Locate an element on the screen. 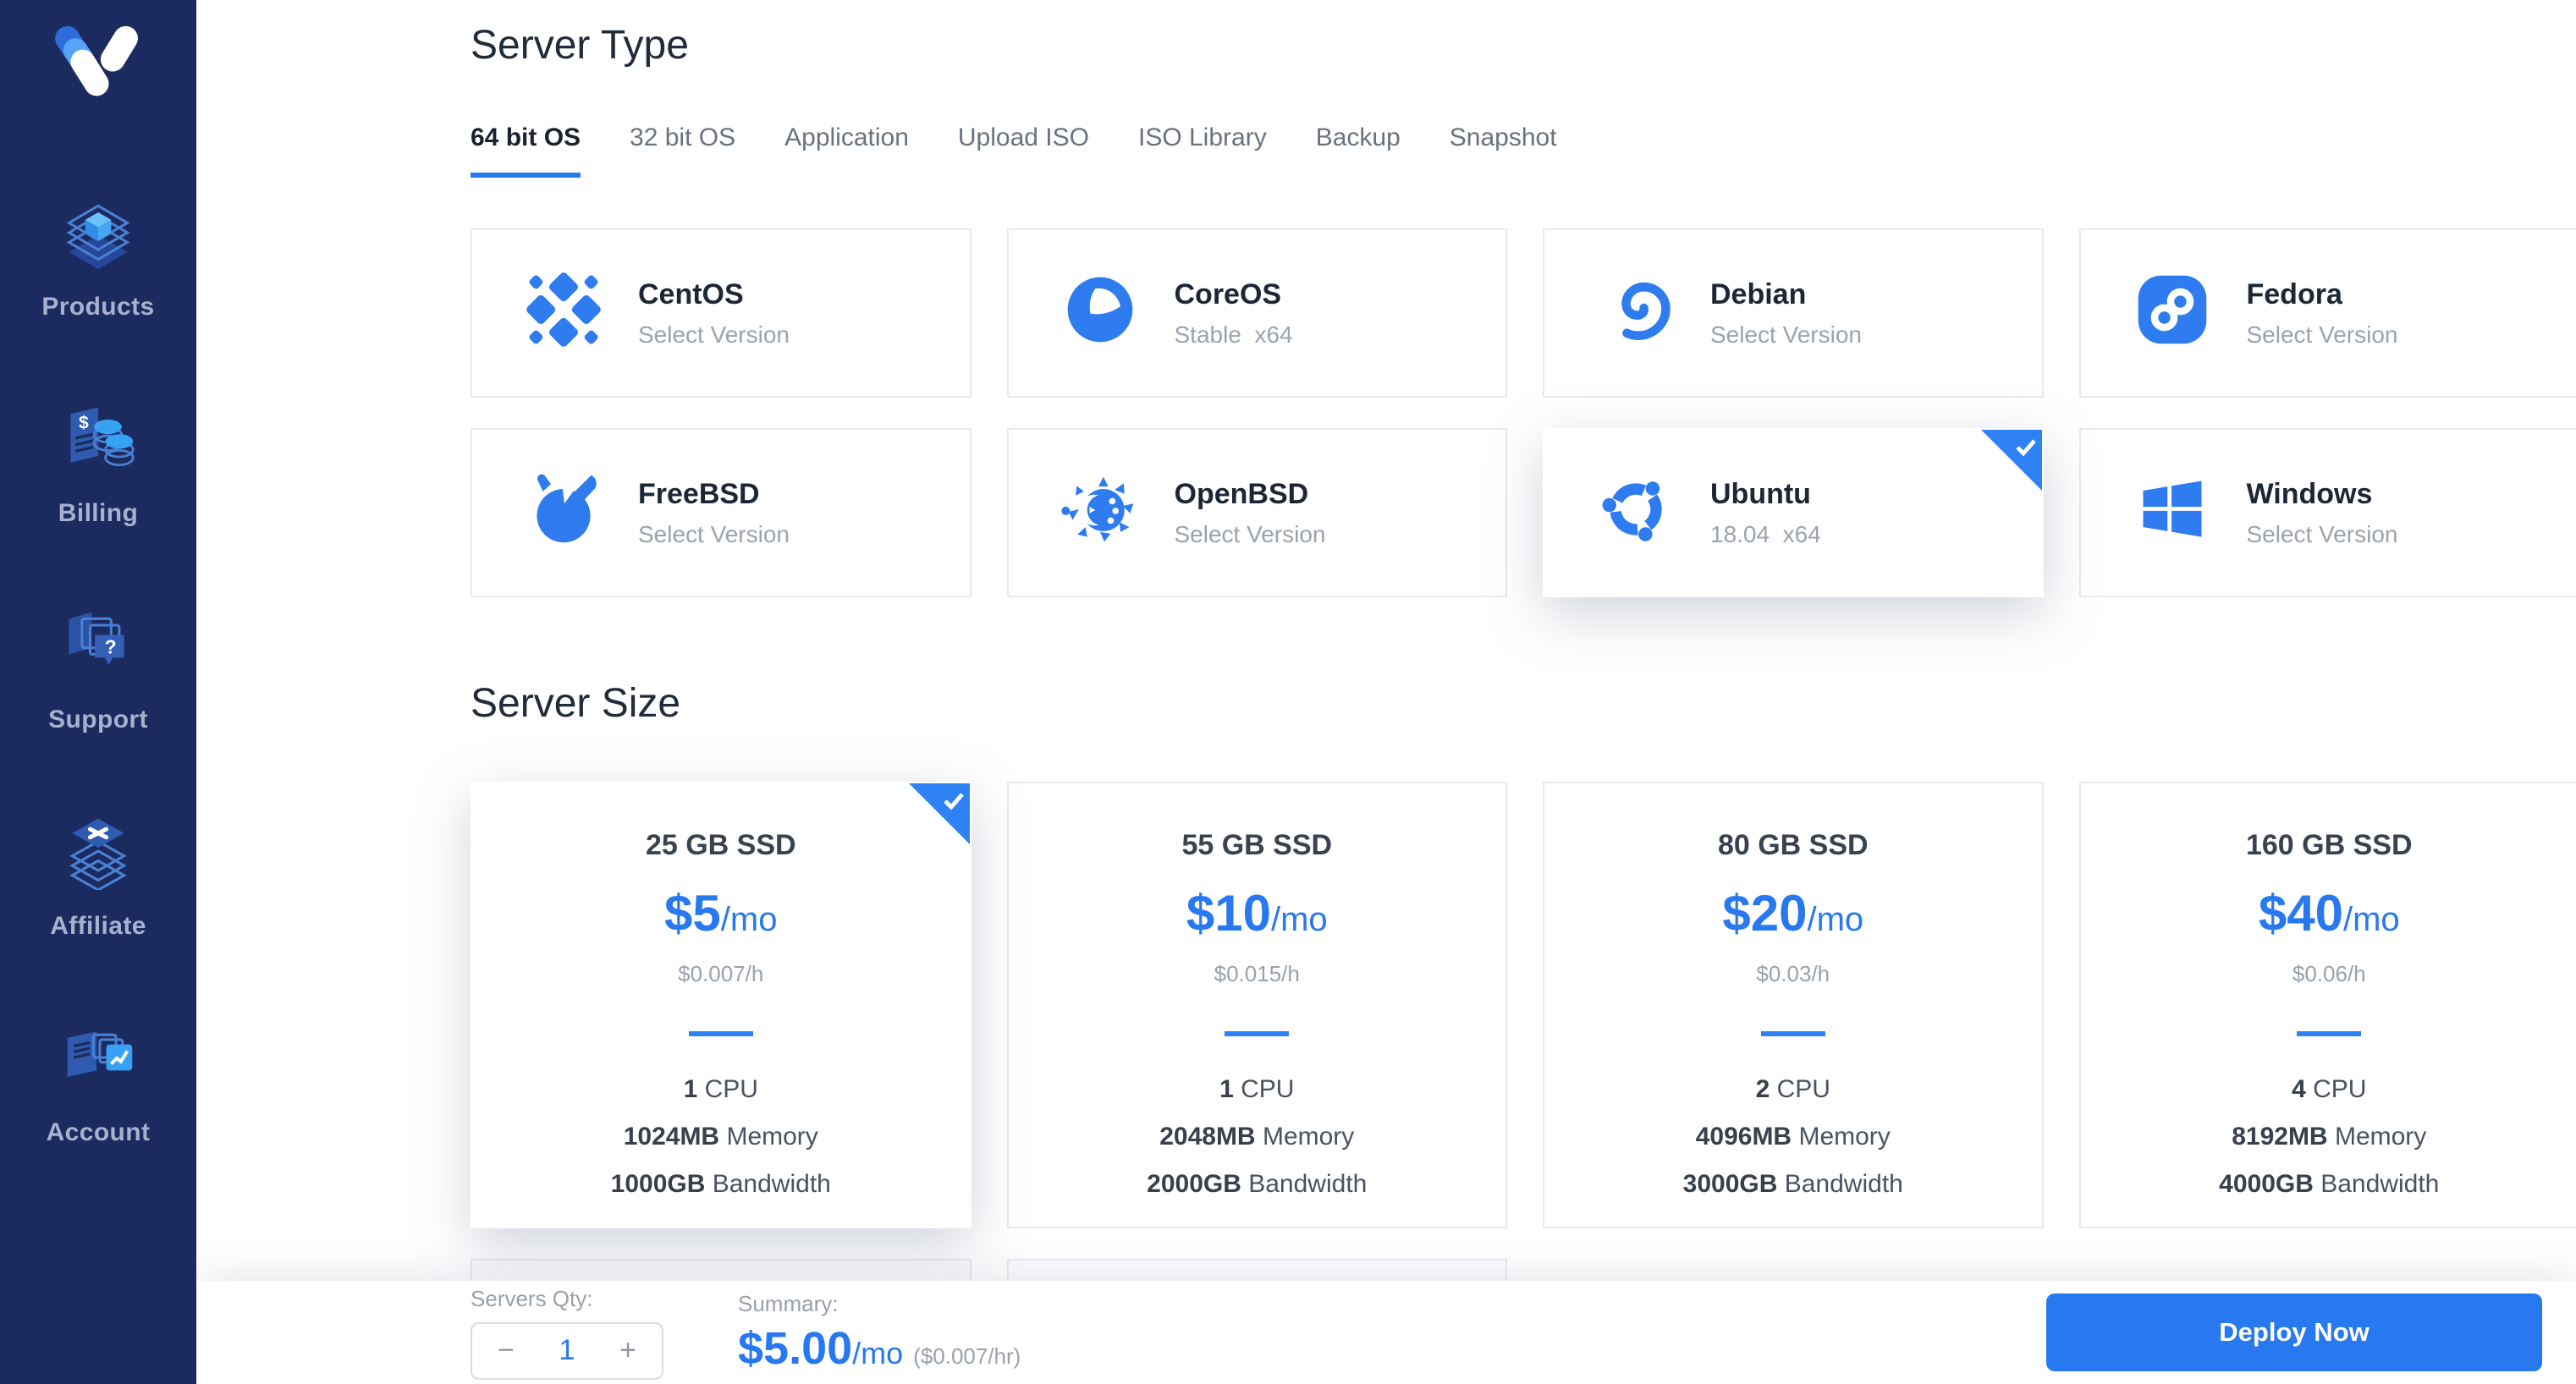 Image resolution: width=2576 pixels, height=1384 pixels. sidebar: Products $ Billin is located at coordinates (98, 692).